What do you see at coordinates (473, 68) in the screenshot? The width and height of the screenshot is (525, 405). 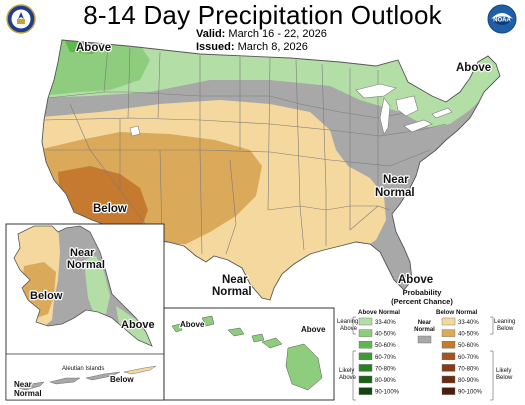 I see `label-above-northeast: Above` at bounding box center [473, 68].